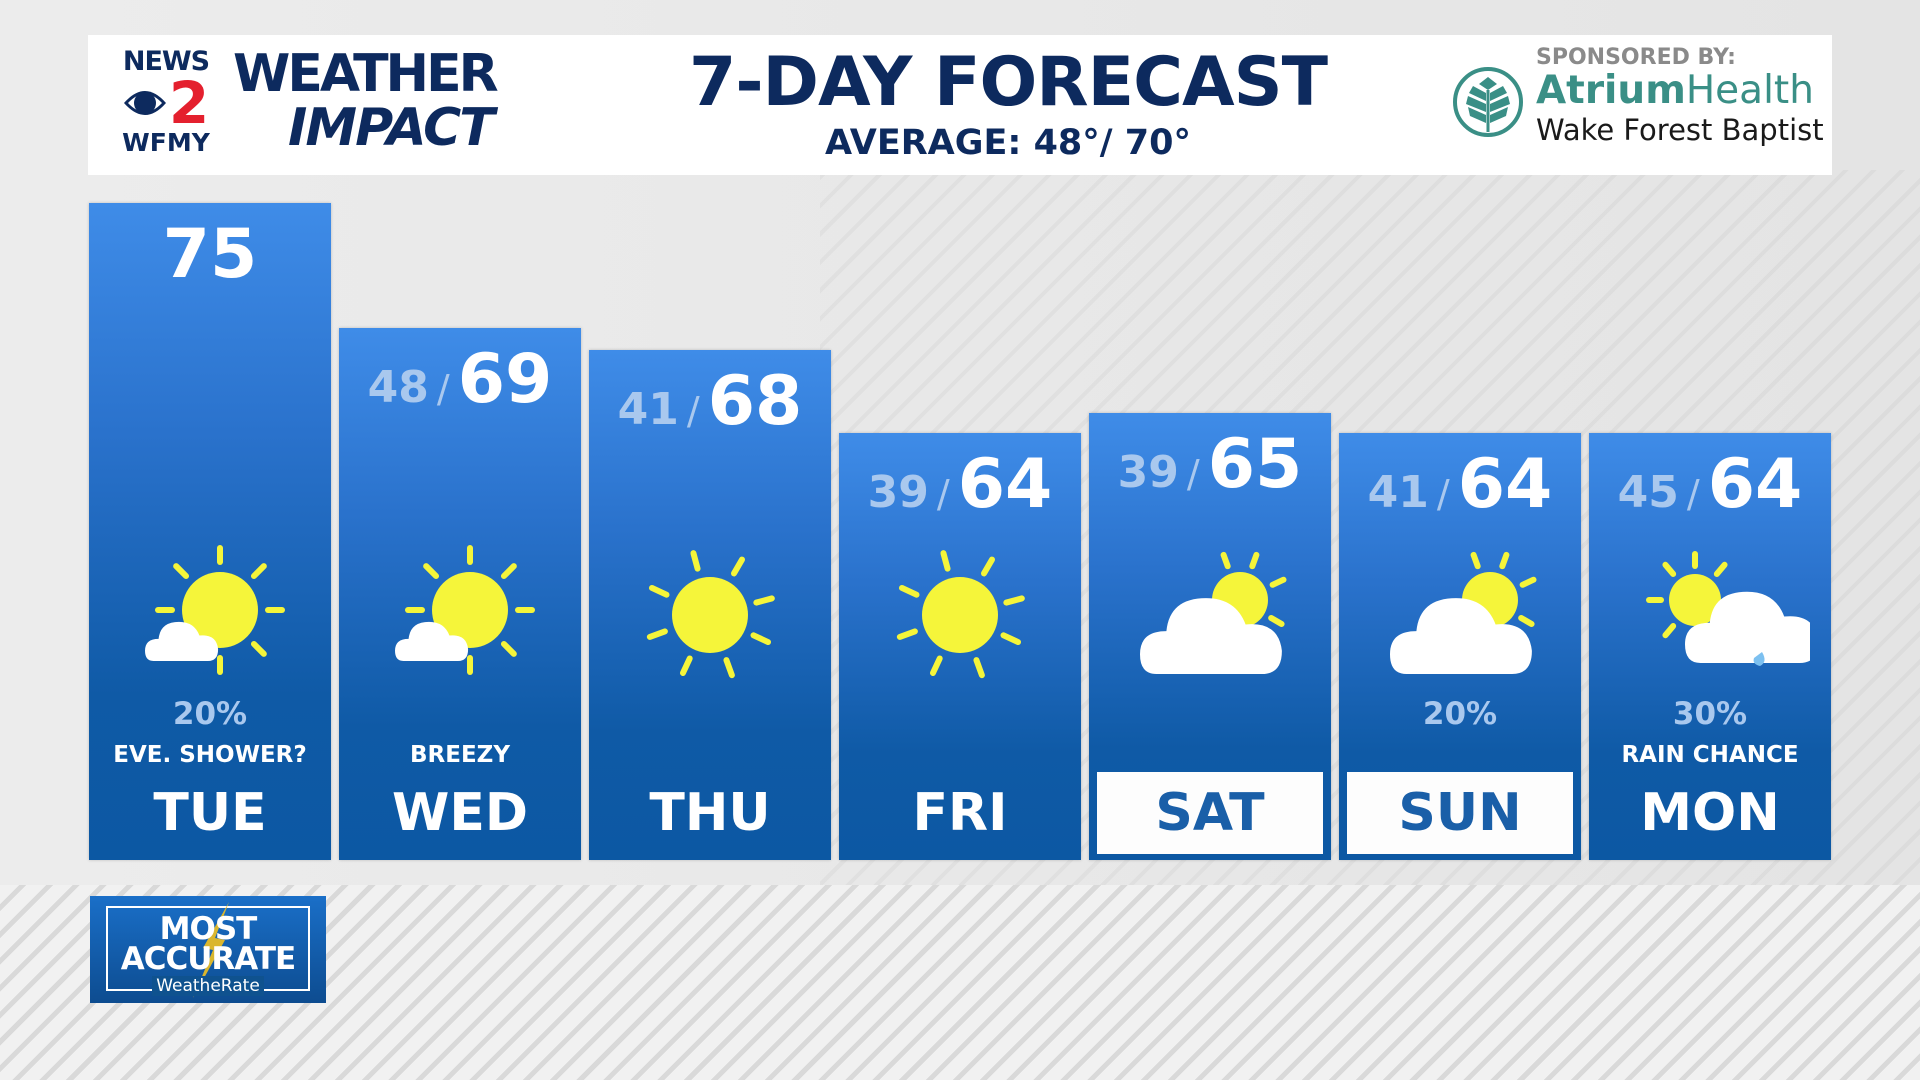 This screenshot has height=1080, width=1920. Describe the element at coordinates (1611, 90) in the screenshot. I see `sponsor-name-bold: Atrium` at that location.